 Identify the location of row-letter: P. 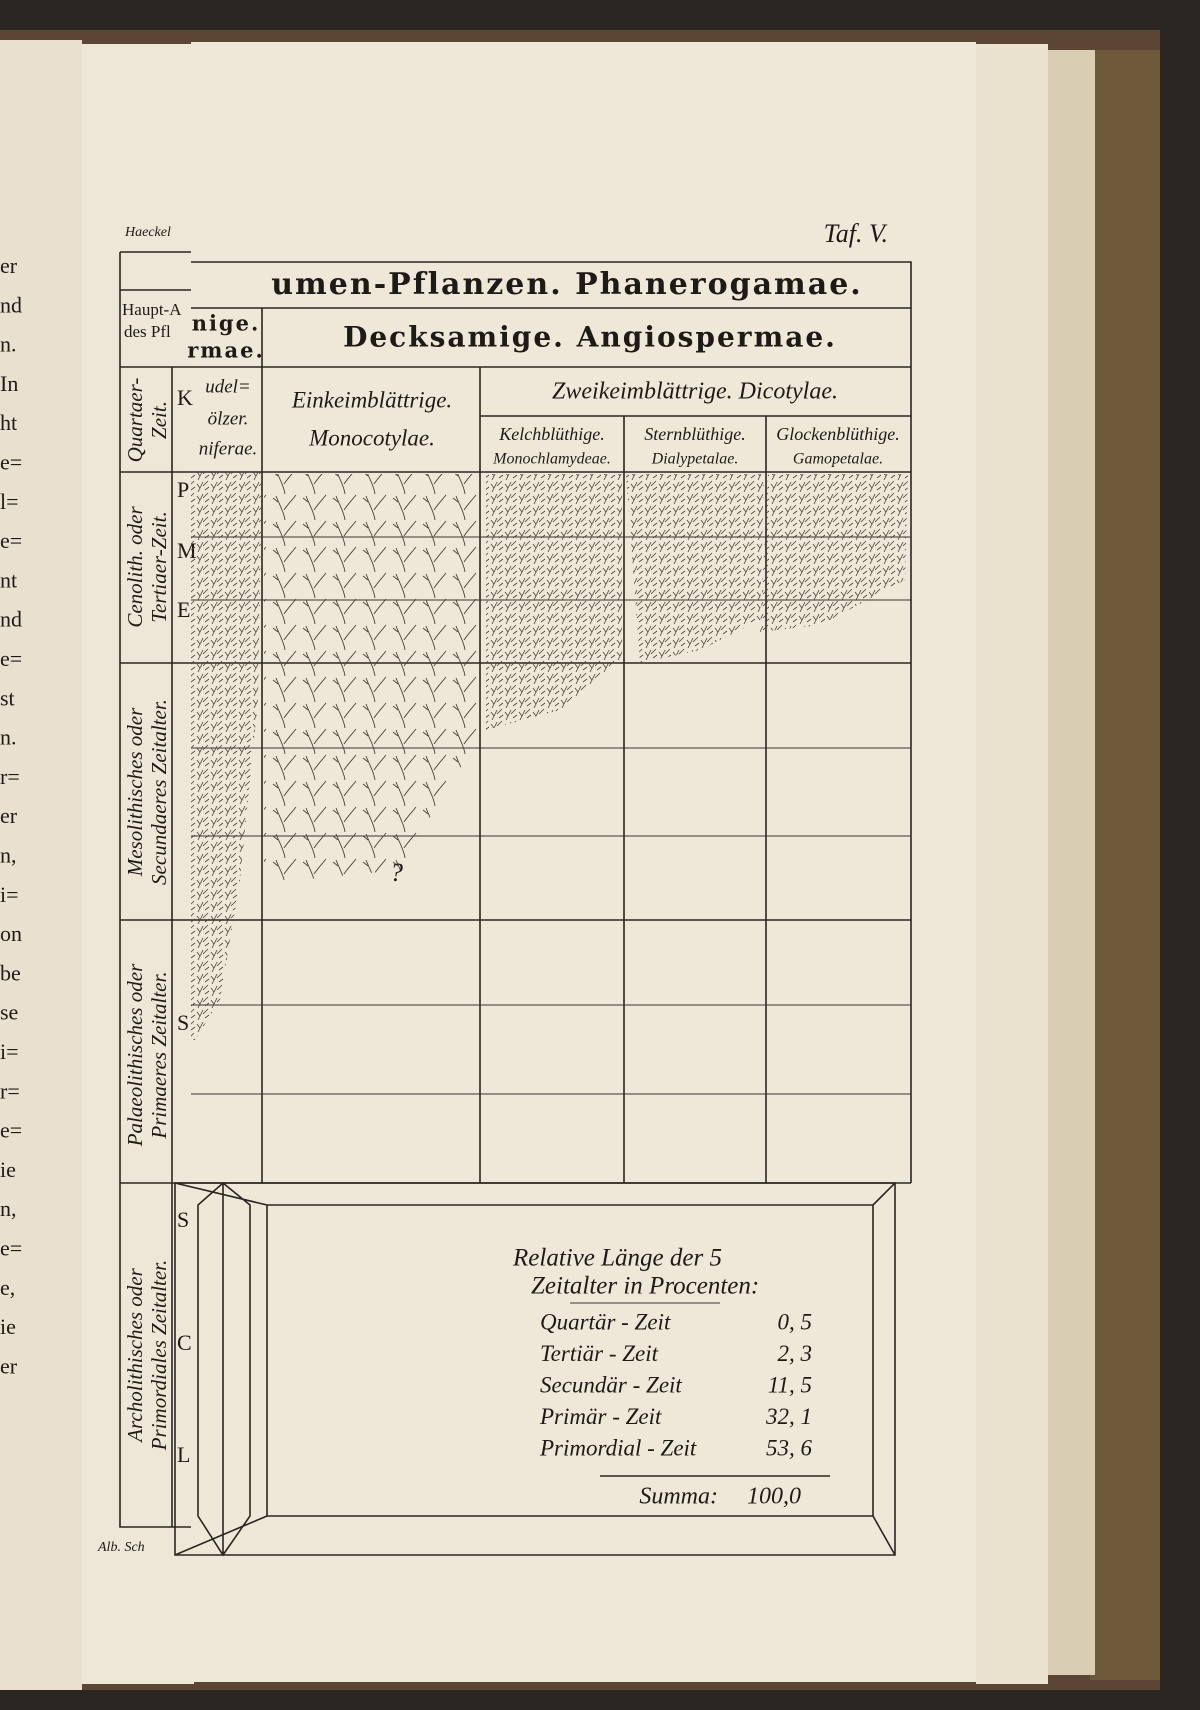
(183, 489).